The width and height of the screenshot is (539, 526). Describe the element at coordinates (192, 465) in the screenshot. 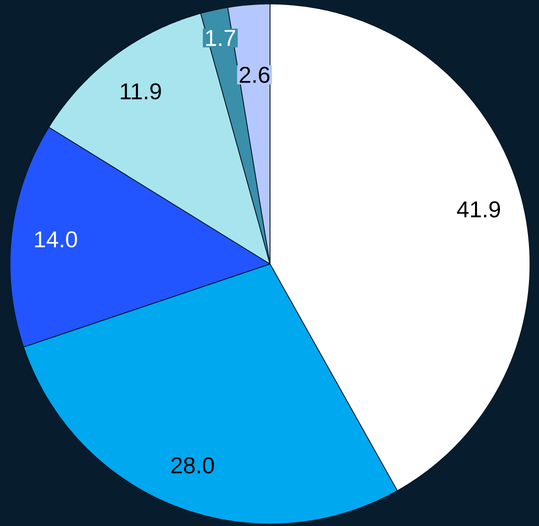

I see `data-label: 28.0` at that location.